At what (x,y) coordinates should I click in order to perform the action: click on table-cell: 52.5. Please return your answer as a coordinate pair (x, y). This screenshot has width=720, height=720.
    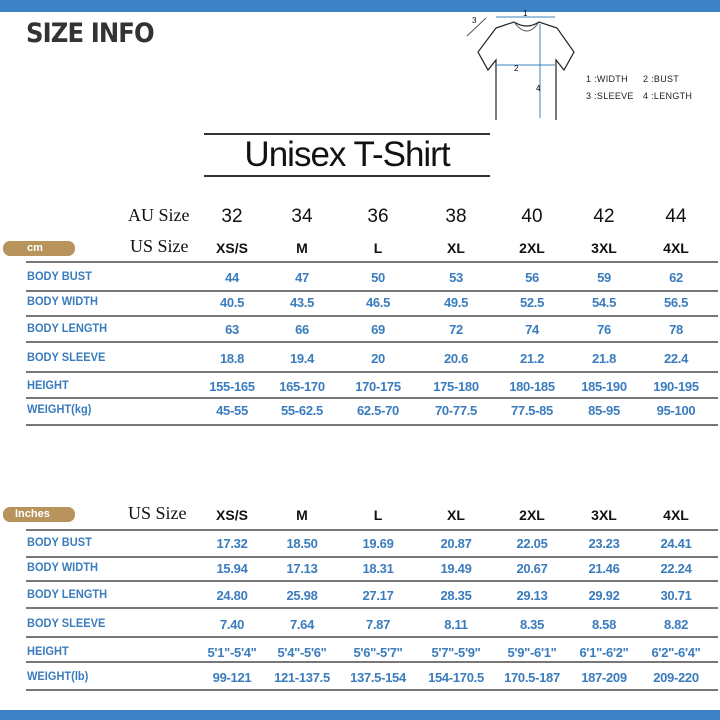
    Looking at the image, I should click on (532, 302).